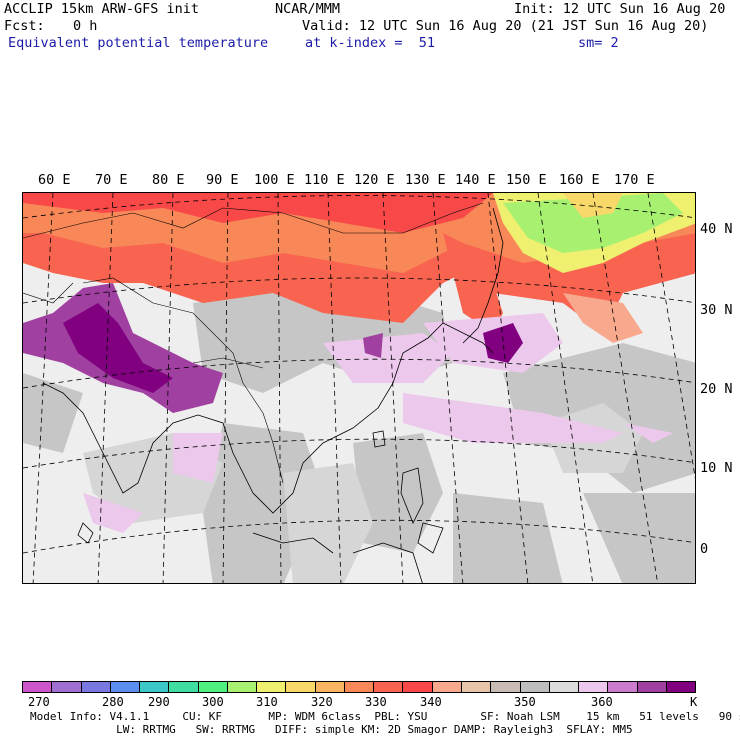 The width and height of the screenshot is (740, 740). I want to click on light-orange-patch, so click(593, 205).